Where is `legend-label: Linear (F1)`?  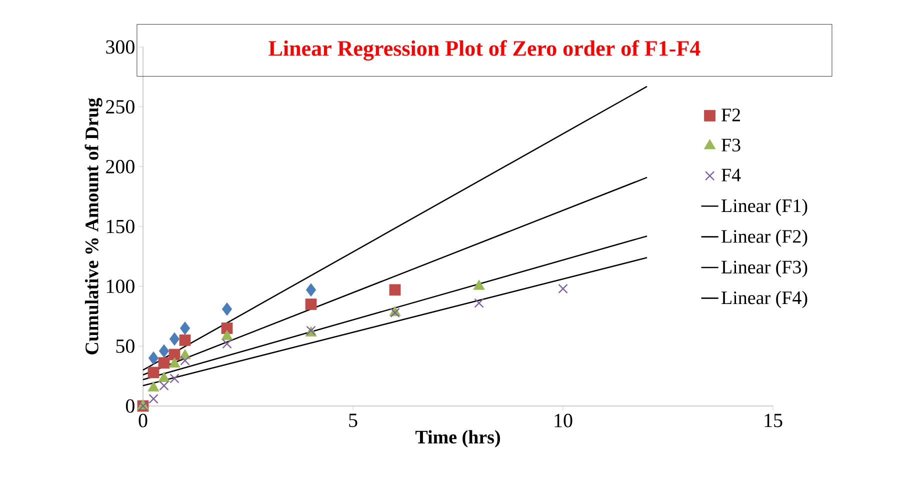
legend-label: Linear (F1) is located at coordinates (765, 207).